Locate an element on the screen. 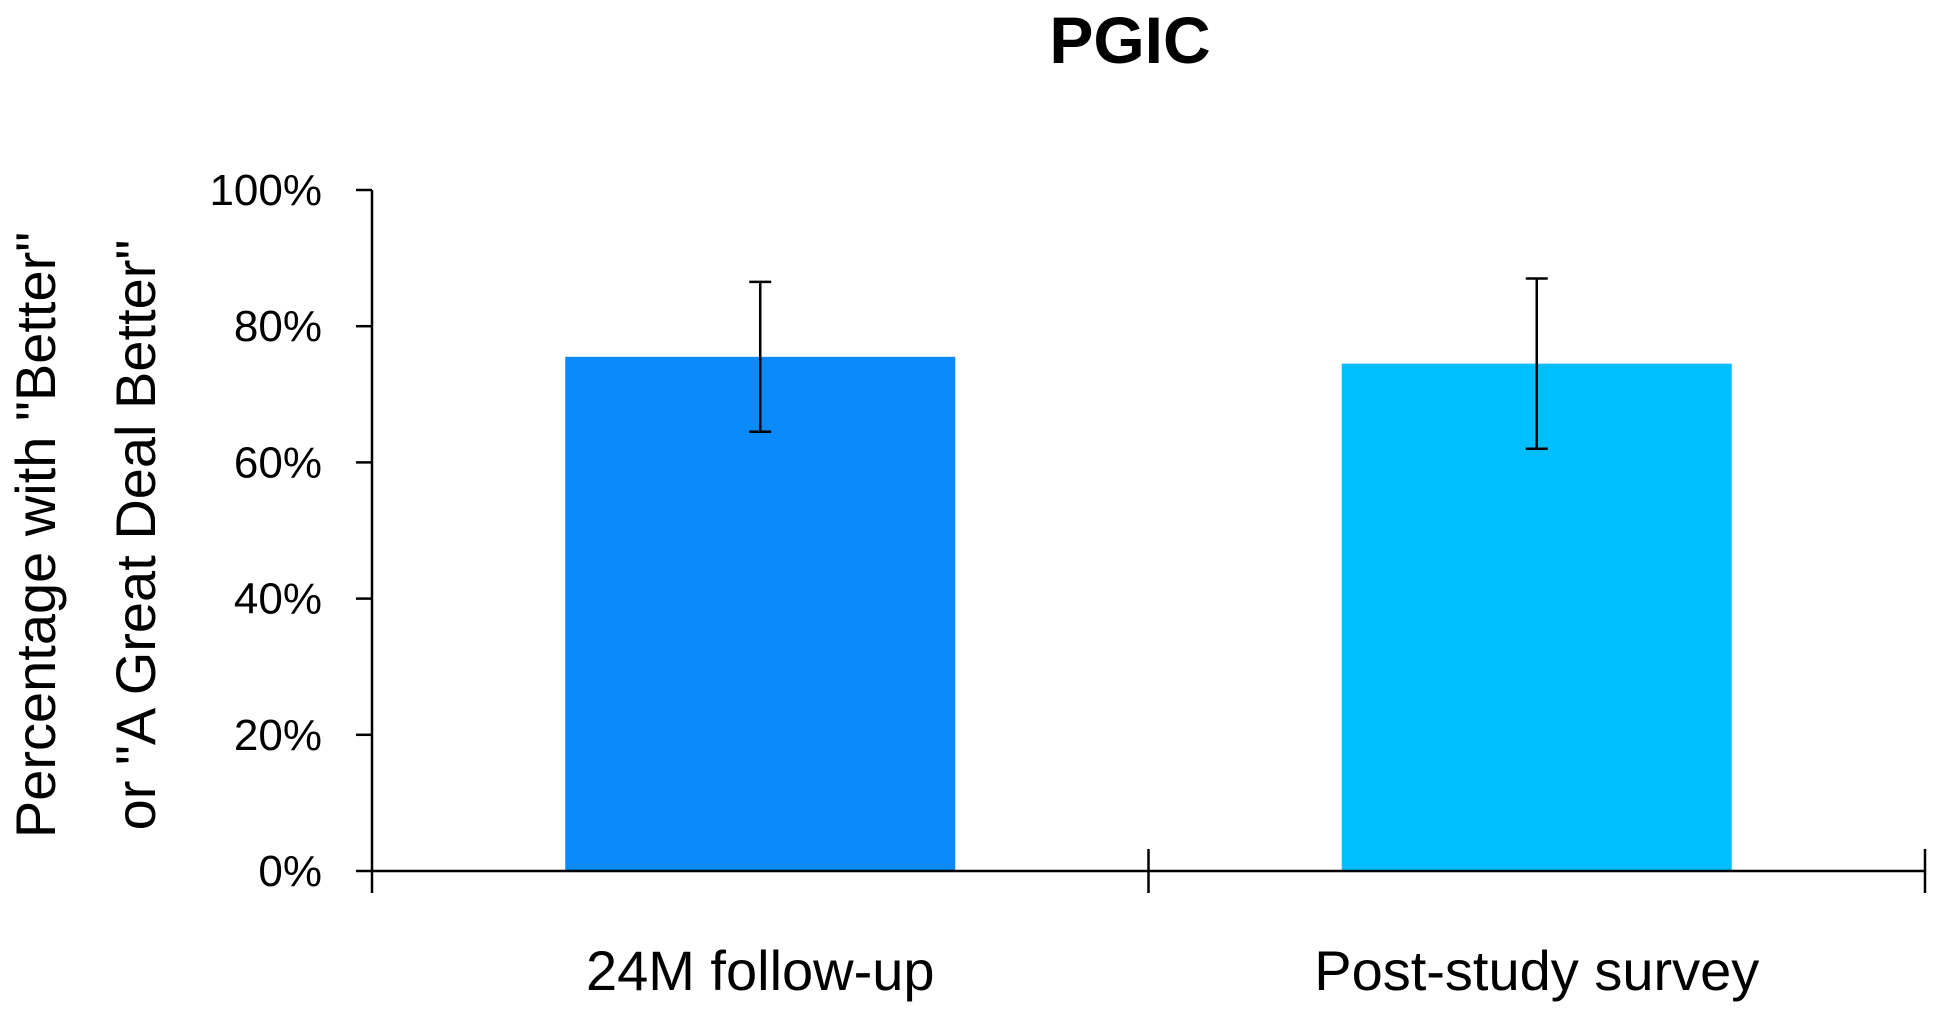 This screenshot has width=1937, height=1013. x-tick-label: Post-study survey is located at coordinates (1536, 970).